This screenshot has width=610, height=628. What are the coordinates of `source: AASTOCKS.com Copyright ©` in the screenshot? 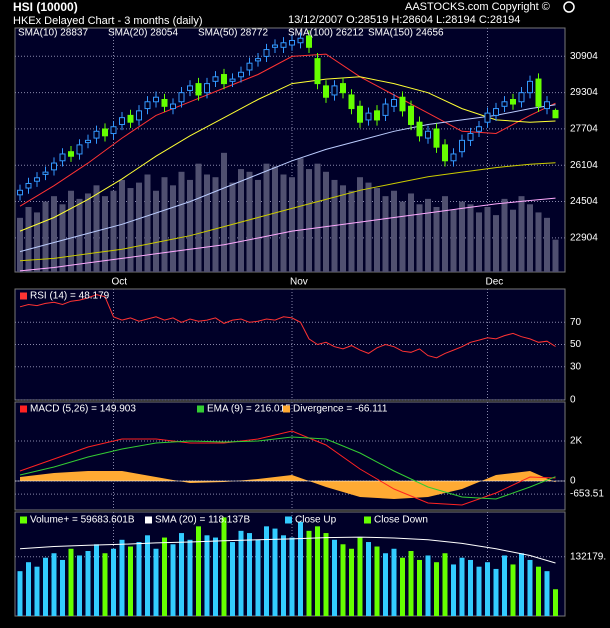 It's located at (477, 7).